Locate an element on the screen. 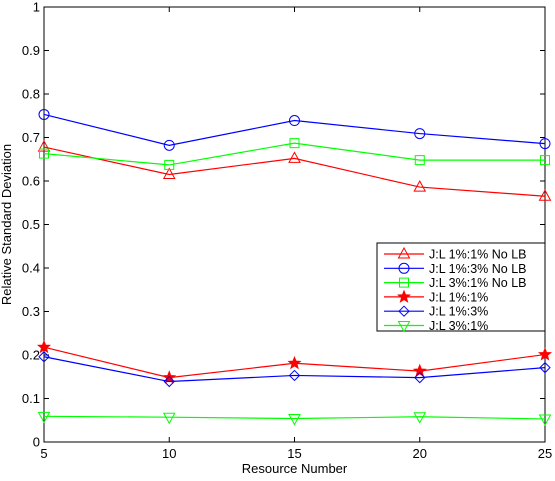 The image size is (555, 481). legend-entry: J:L 1%:3% No LB is located at coordinates (478, 269).